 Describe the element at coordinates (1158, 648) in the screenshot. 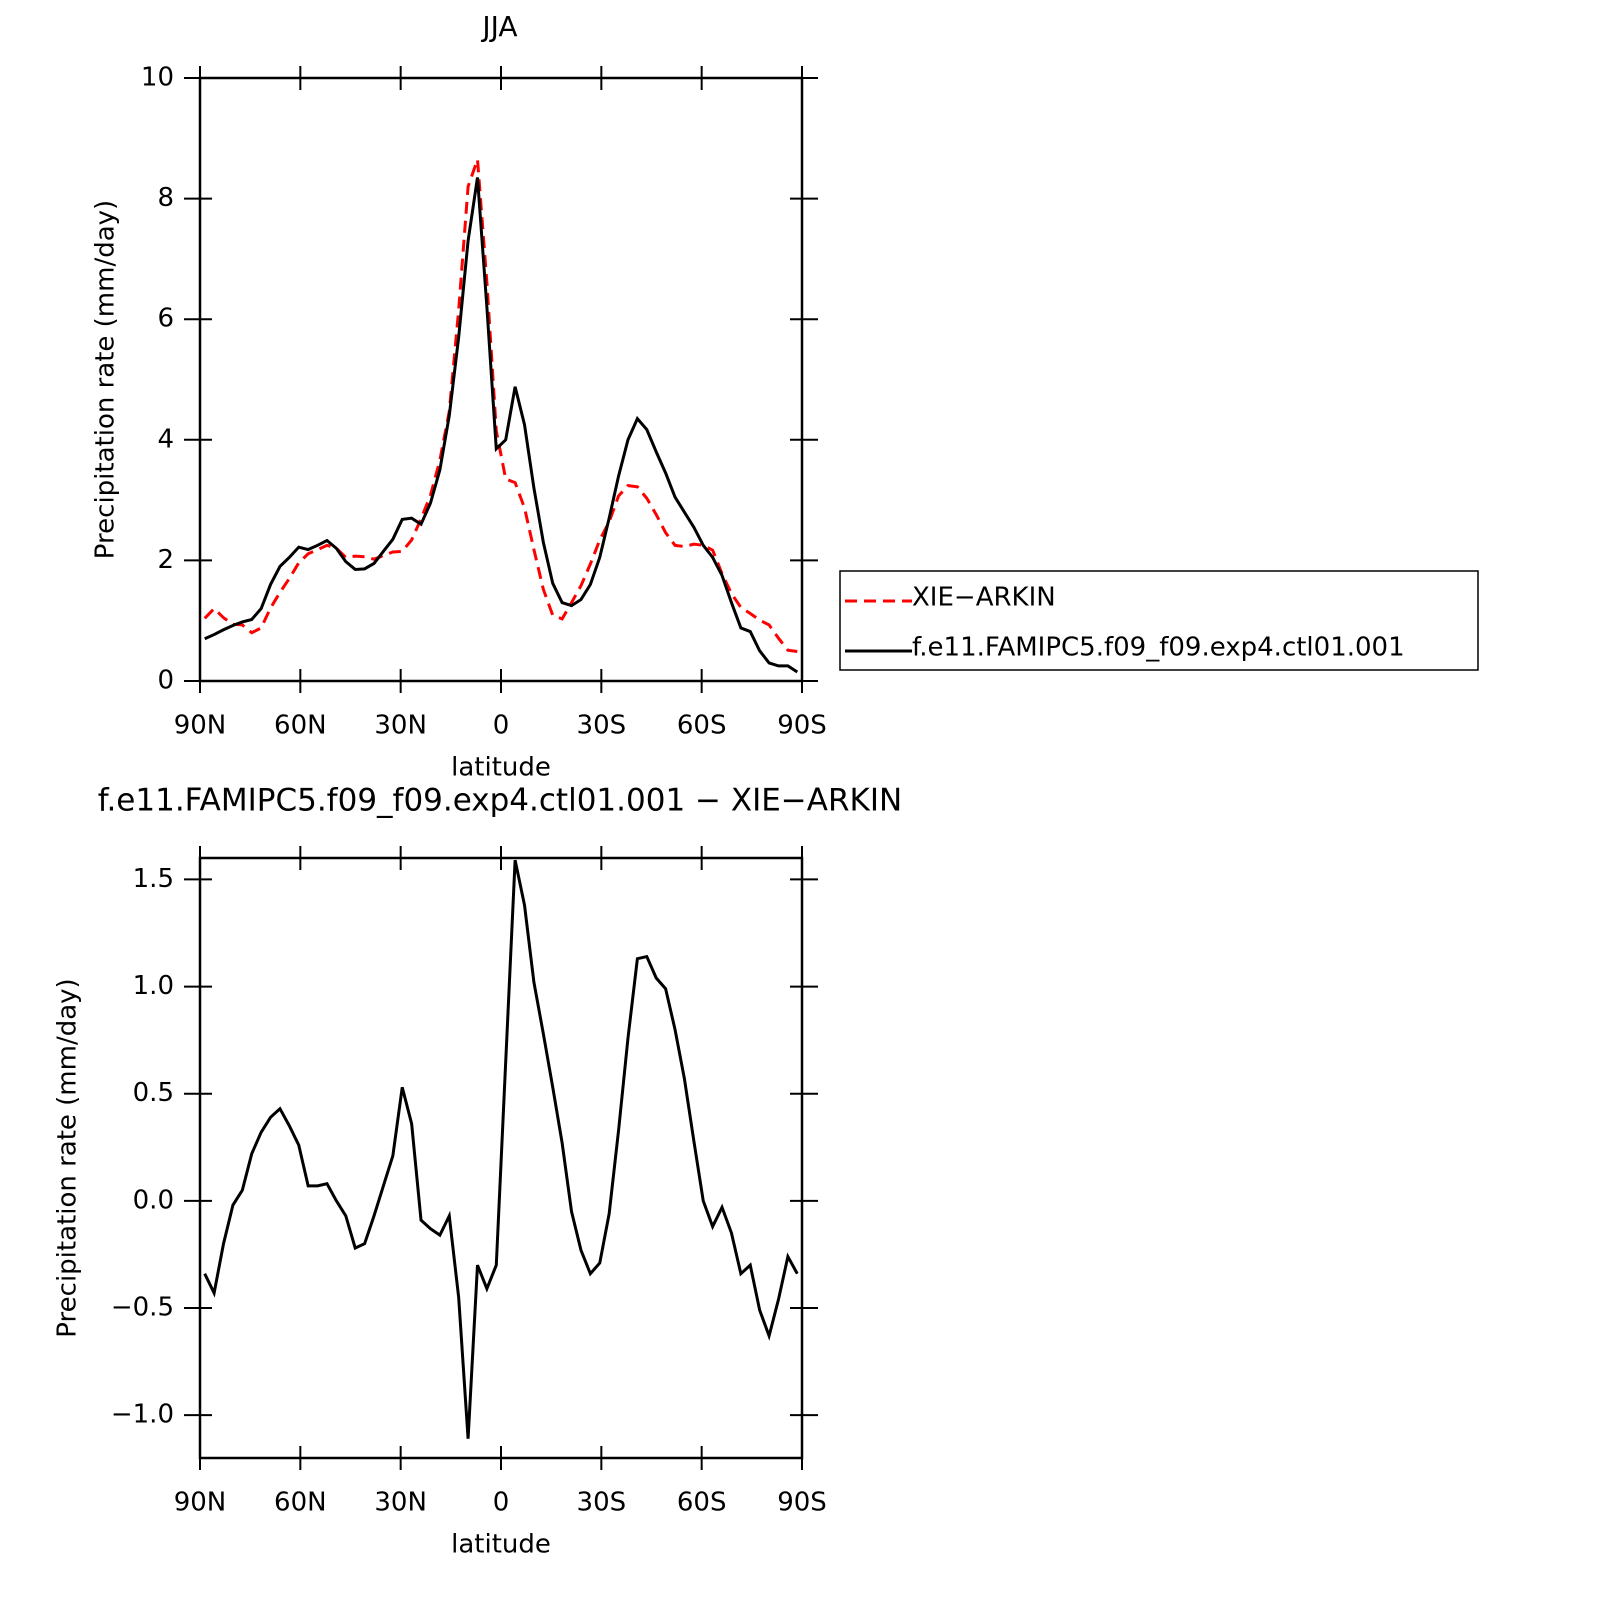

I see `legend-label: f.e11.FAMIPC5.f09_f09.exp4.ctl01.001` at that location.